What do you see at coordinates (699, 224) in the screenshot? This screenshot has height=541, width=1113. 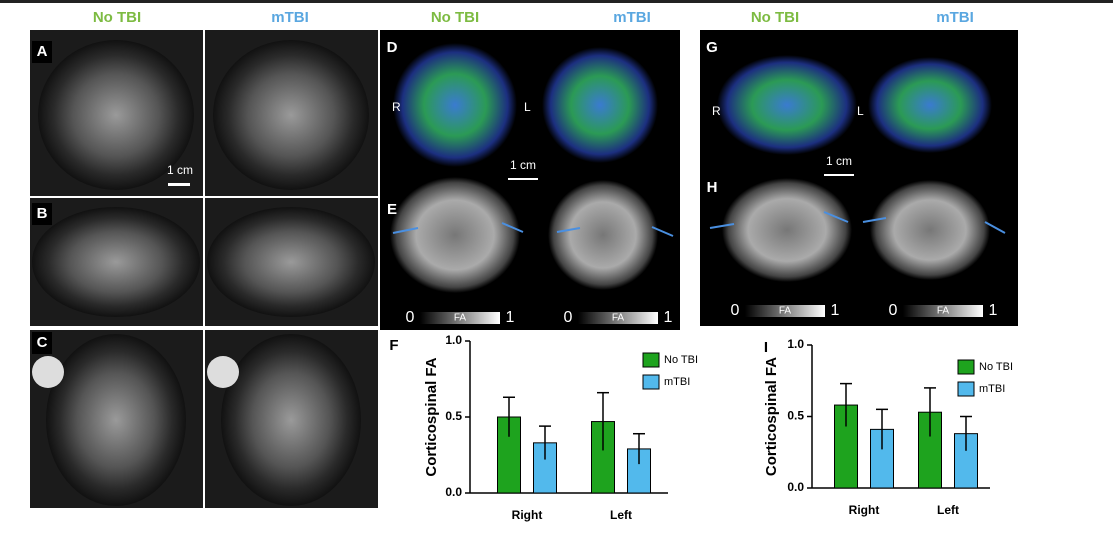 I see `arrows` at bounding box center [699, 224].